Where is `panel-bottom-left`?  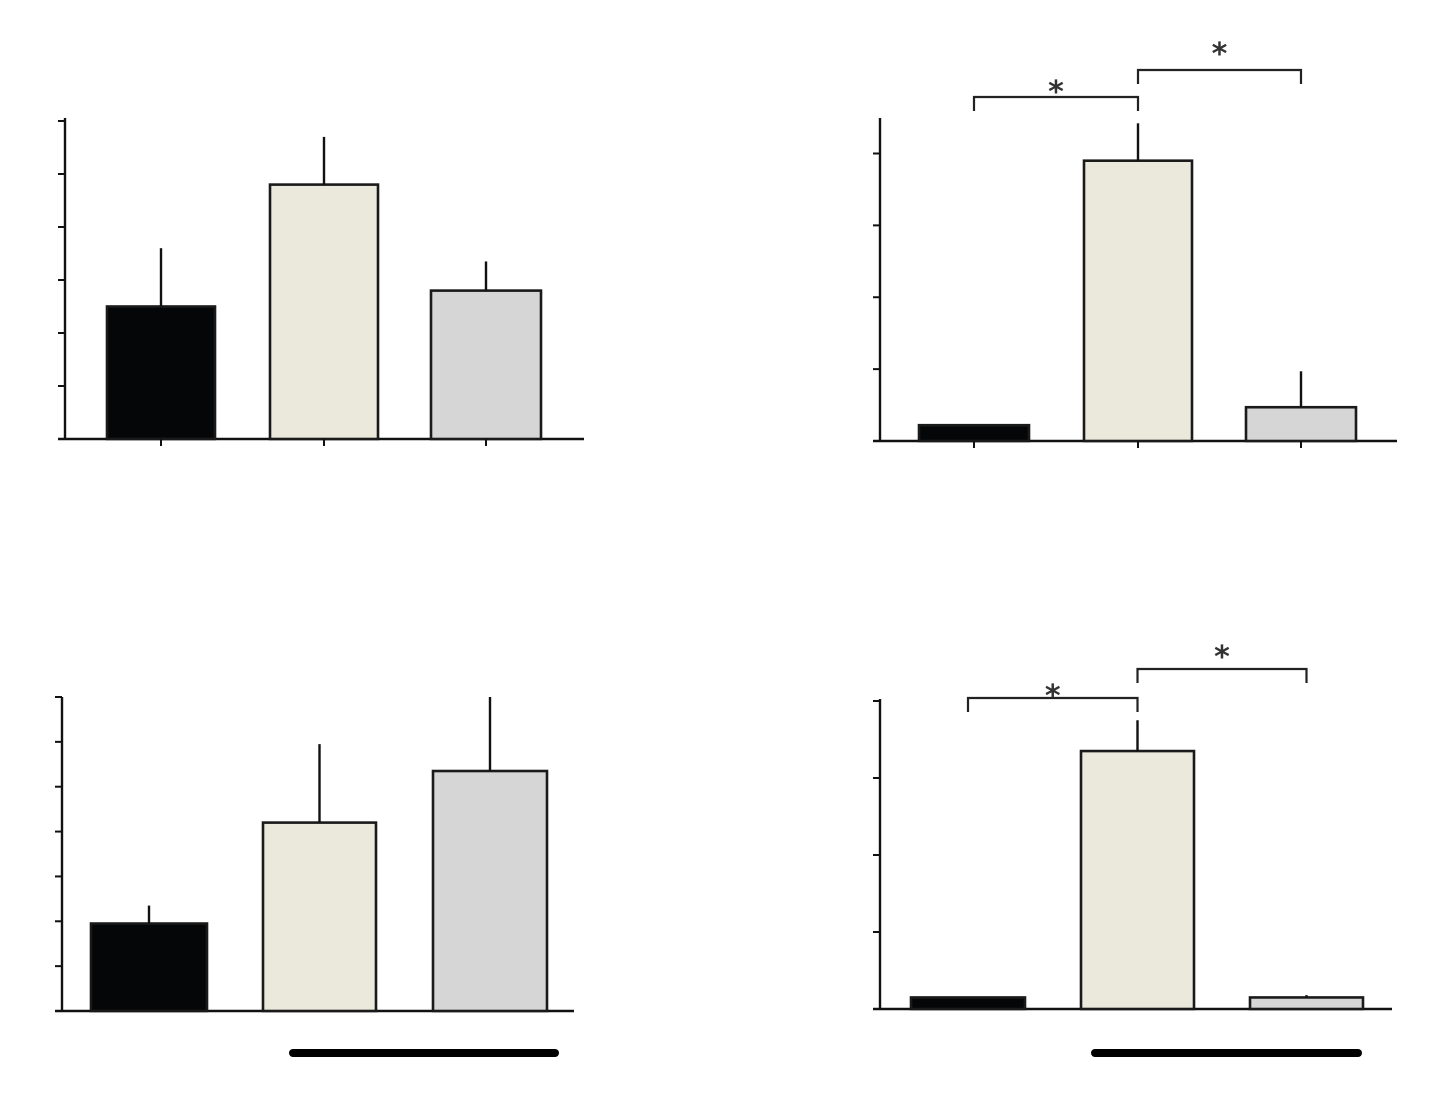 panel-bottom-left is located at coordinates (314, 876).